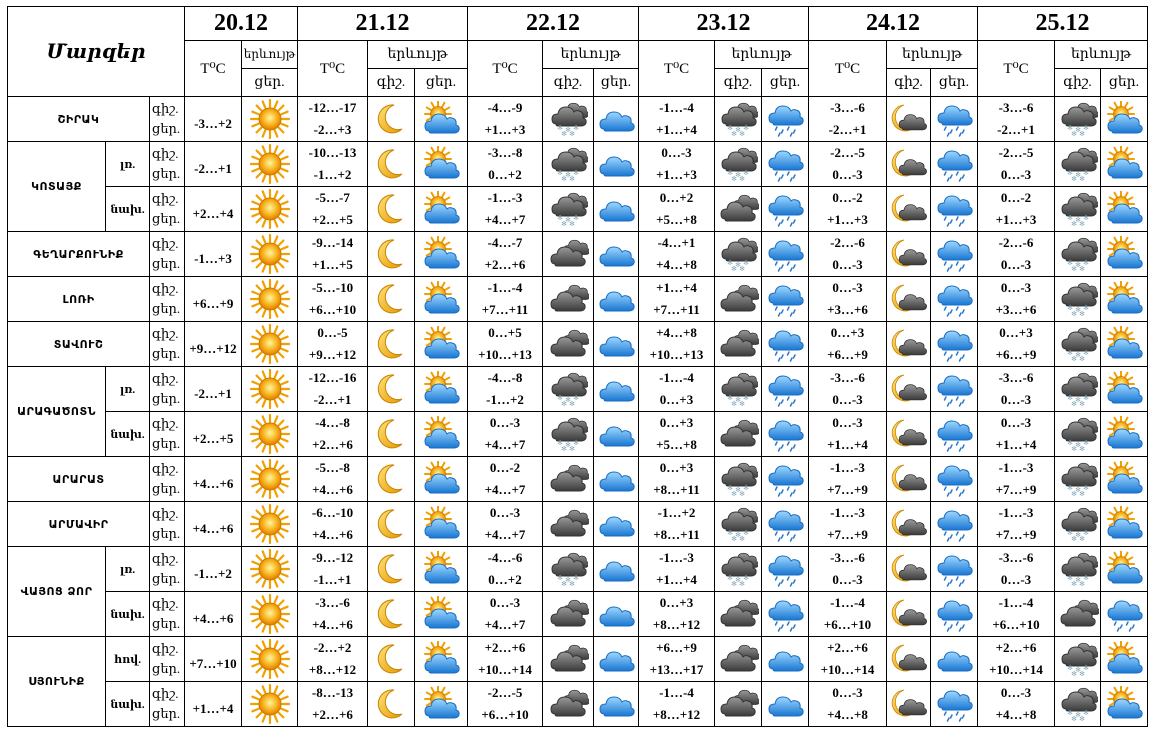 This screenshot has width=1159, height=745. I want to click on night-header: գիշ., so click(908, 82).